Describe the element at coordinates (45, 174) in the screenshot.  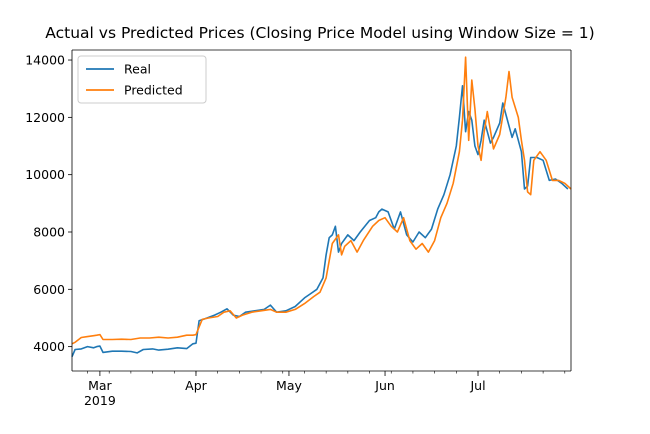
I see `y-tick-label: 10000` at that location.